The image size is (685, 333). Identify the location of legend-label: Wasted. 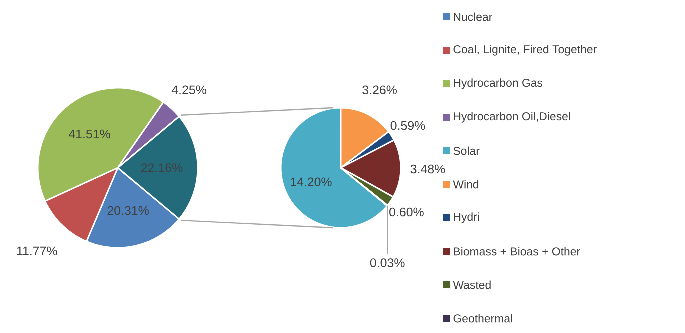
(472, 285).